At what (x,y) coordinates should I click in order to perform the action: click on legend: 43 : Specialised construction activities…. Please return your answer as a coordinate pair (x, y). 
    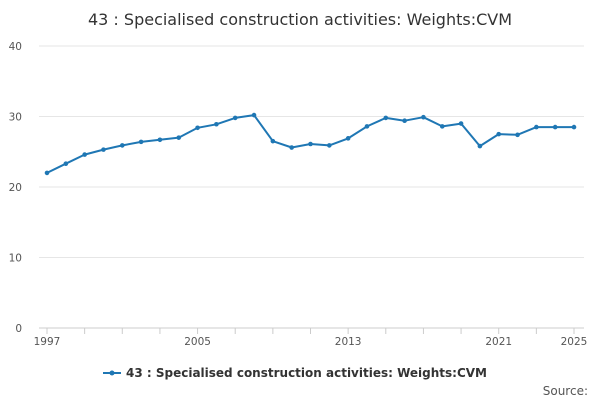
    Looking at the image, I should click on (295, 373).